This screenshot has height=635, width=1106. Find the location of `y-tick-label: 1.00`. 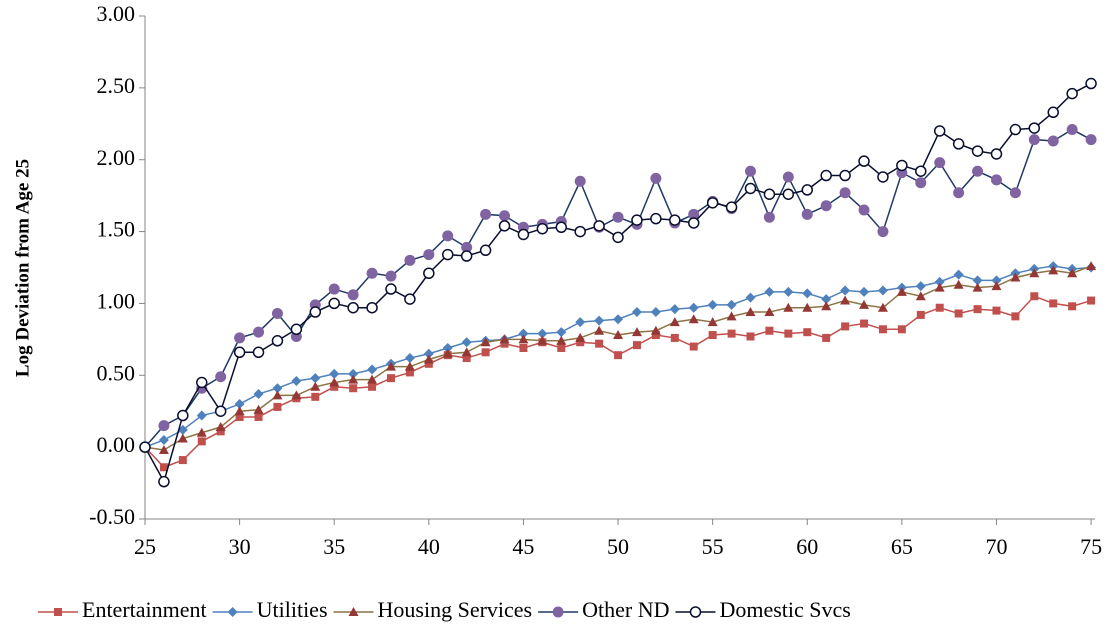

y-tick-label: 1.00 is located at coordinates (116, 300).